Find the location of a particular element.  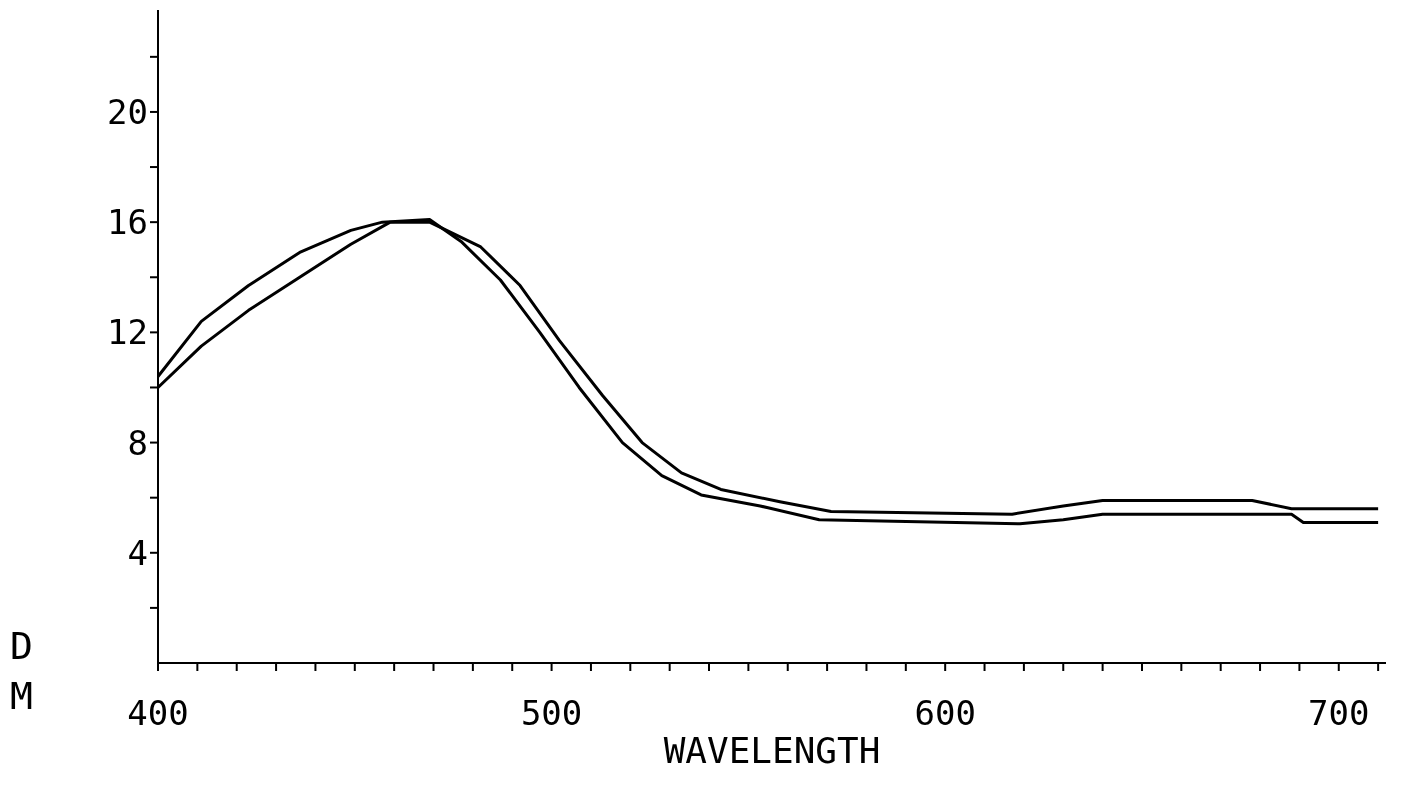

y-tick-label: 8 is located at coordinates (137, 442).